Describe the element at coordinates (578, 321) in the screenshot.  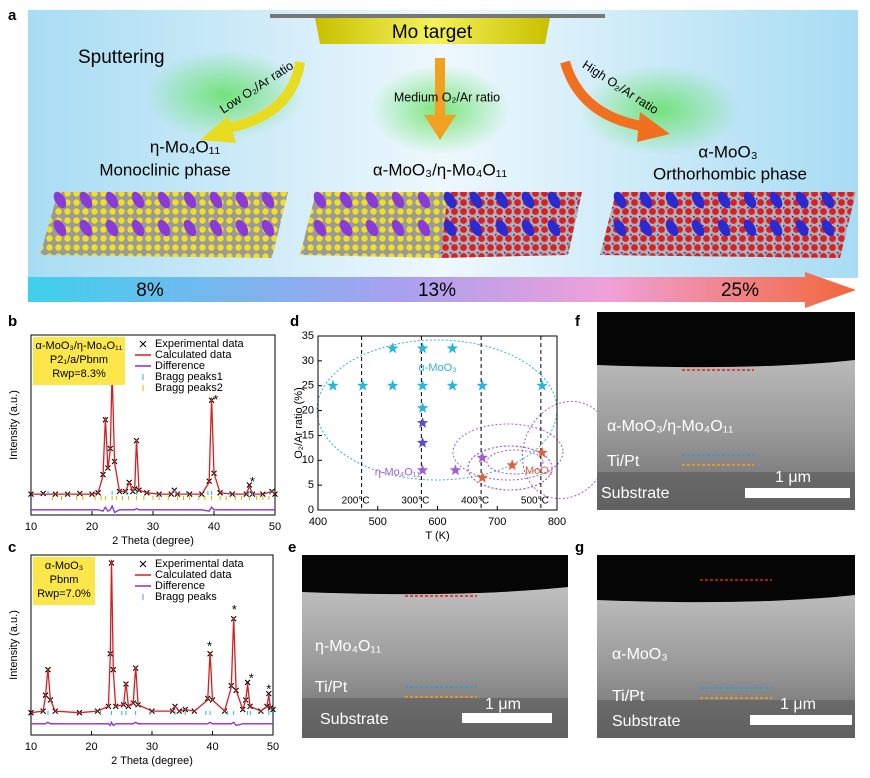
I see `panel-label: f` at that location.